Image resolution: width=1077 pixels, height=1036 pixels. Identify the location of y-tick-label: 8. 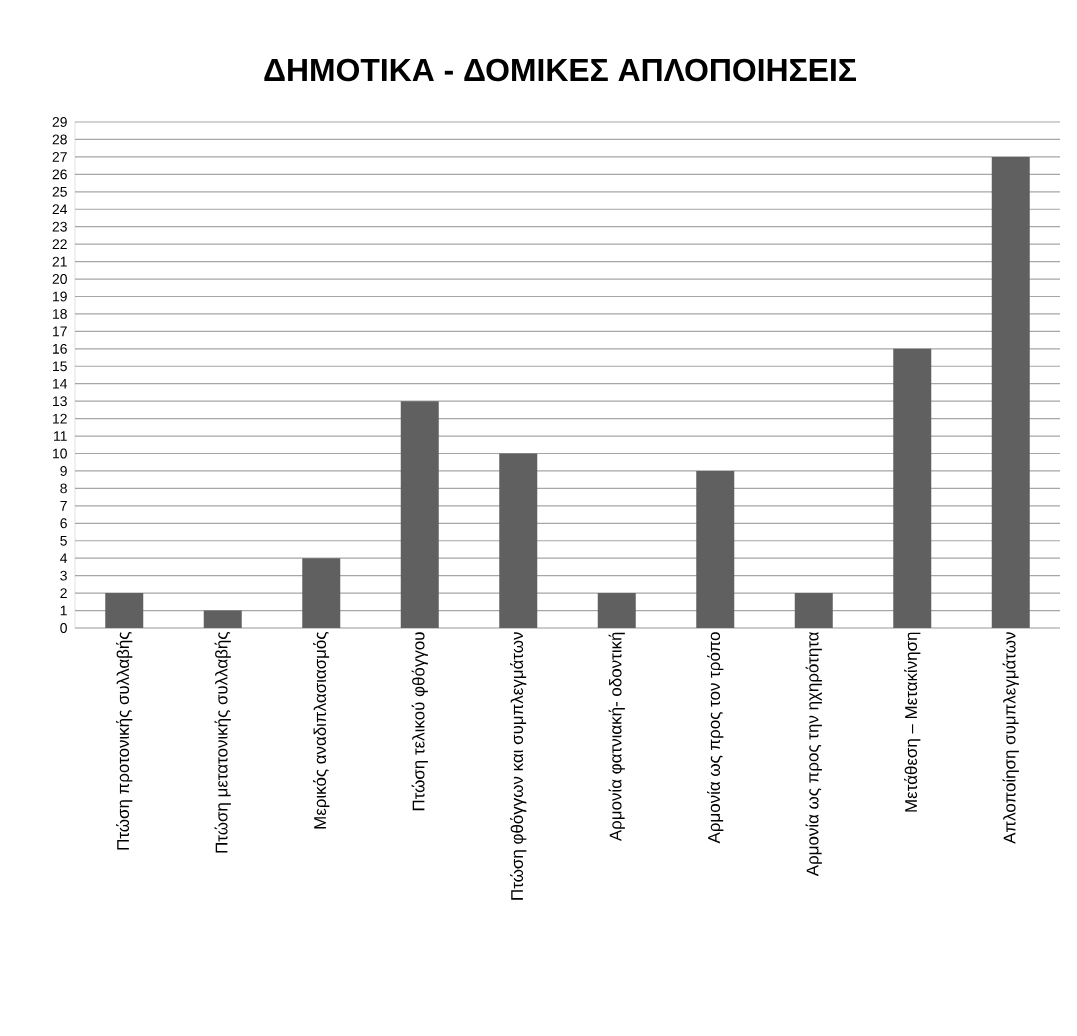
(63, 488).